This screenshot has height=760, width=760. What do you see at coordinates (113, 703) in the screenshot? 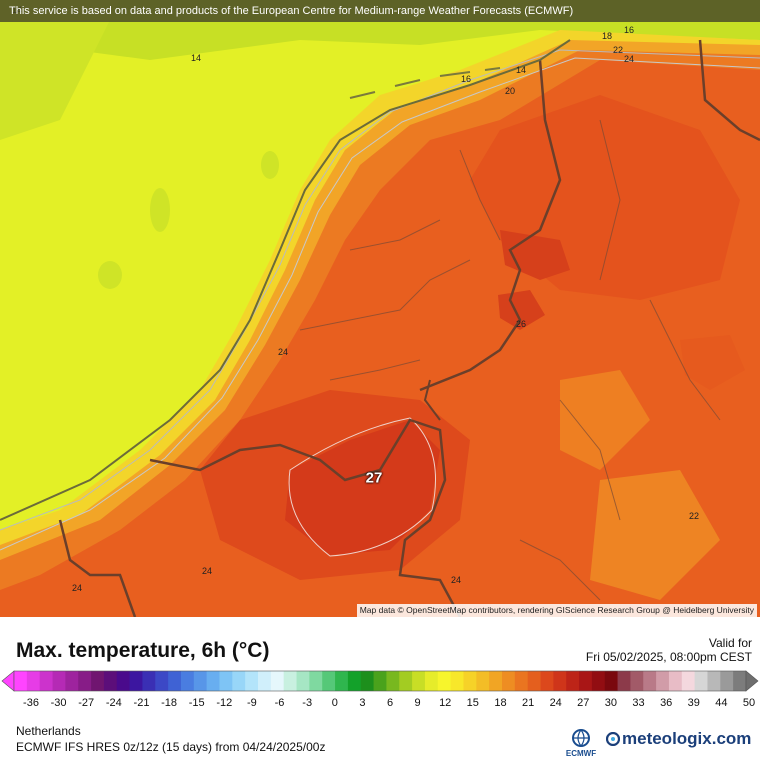
I see `scale-tick-label: -24` at bounding box center [113, 703].